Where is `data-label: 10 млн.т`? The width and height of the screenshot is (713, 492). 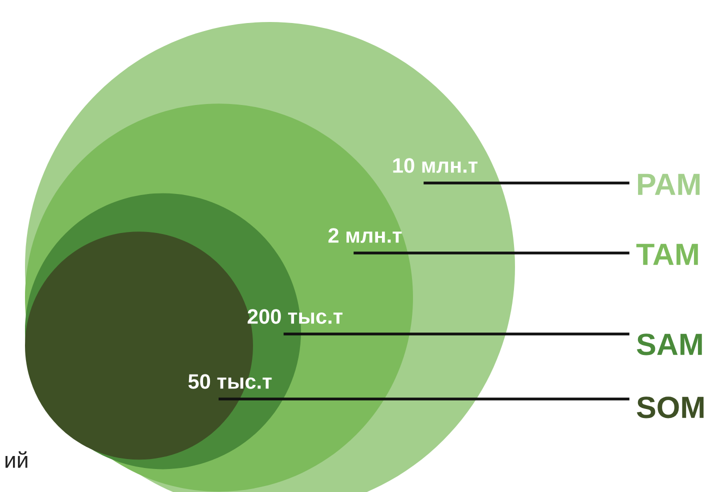
data-label: 10 млн.т is located at coordinates (435, 165).